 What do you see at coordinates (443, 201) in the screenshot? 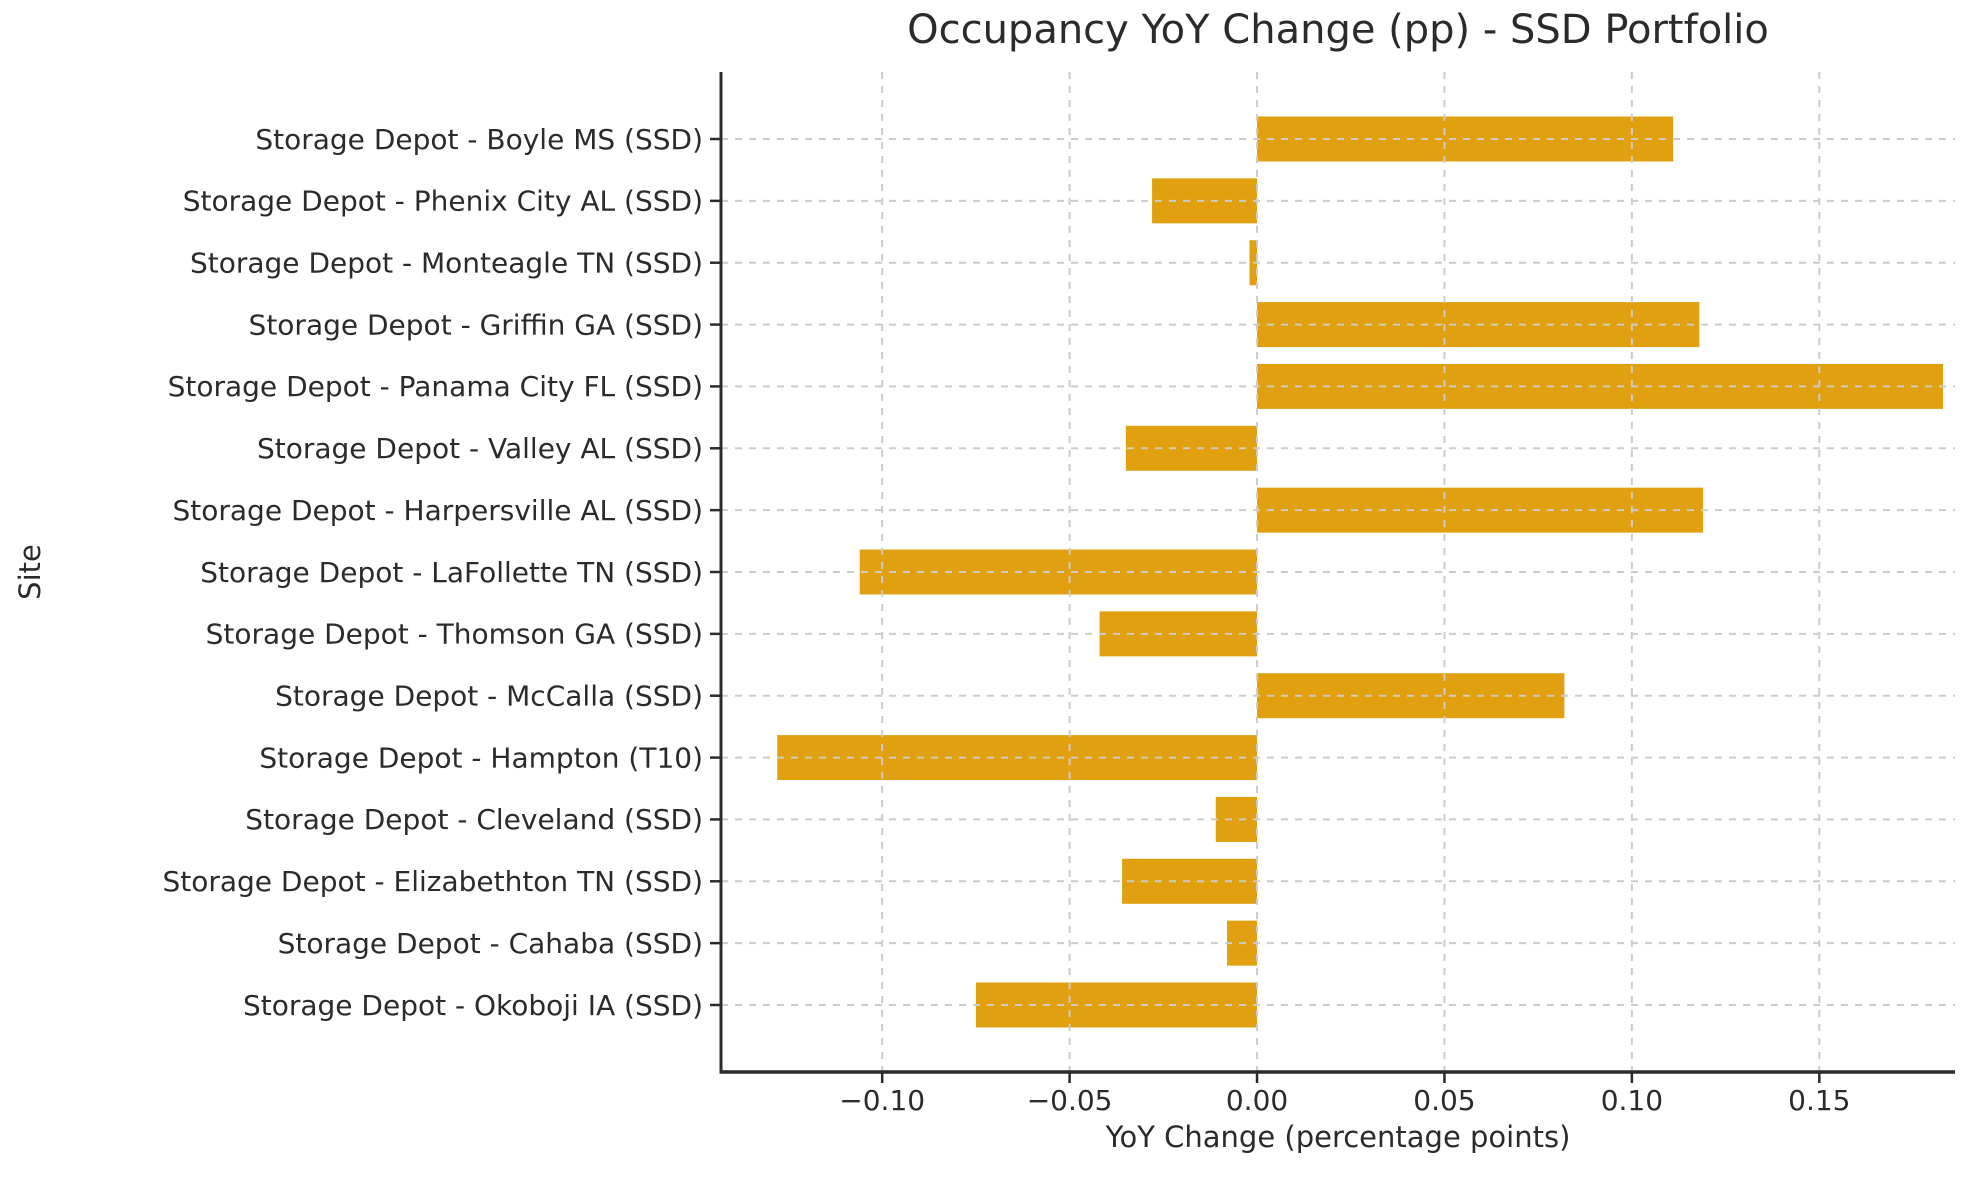
I see `category-label: Storage Depot - Phenix City AL (SSD)` at bounding box center [443, 201].